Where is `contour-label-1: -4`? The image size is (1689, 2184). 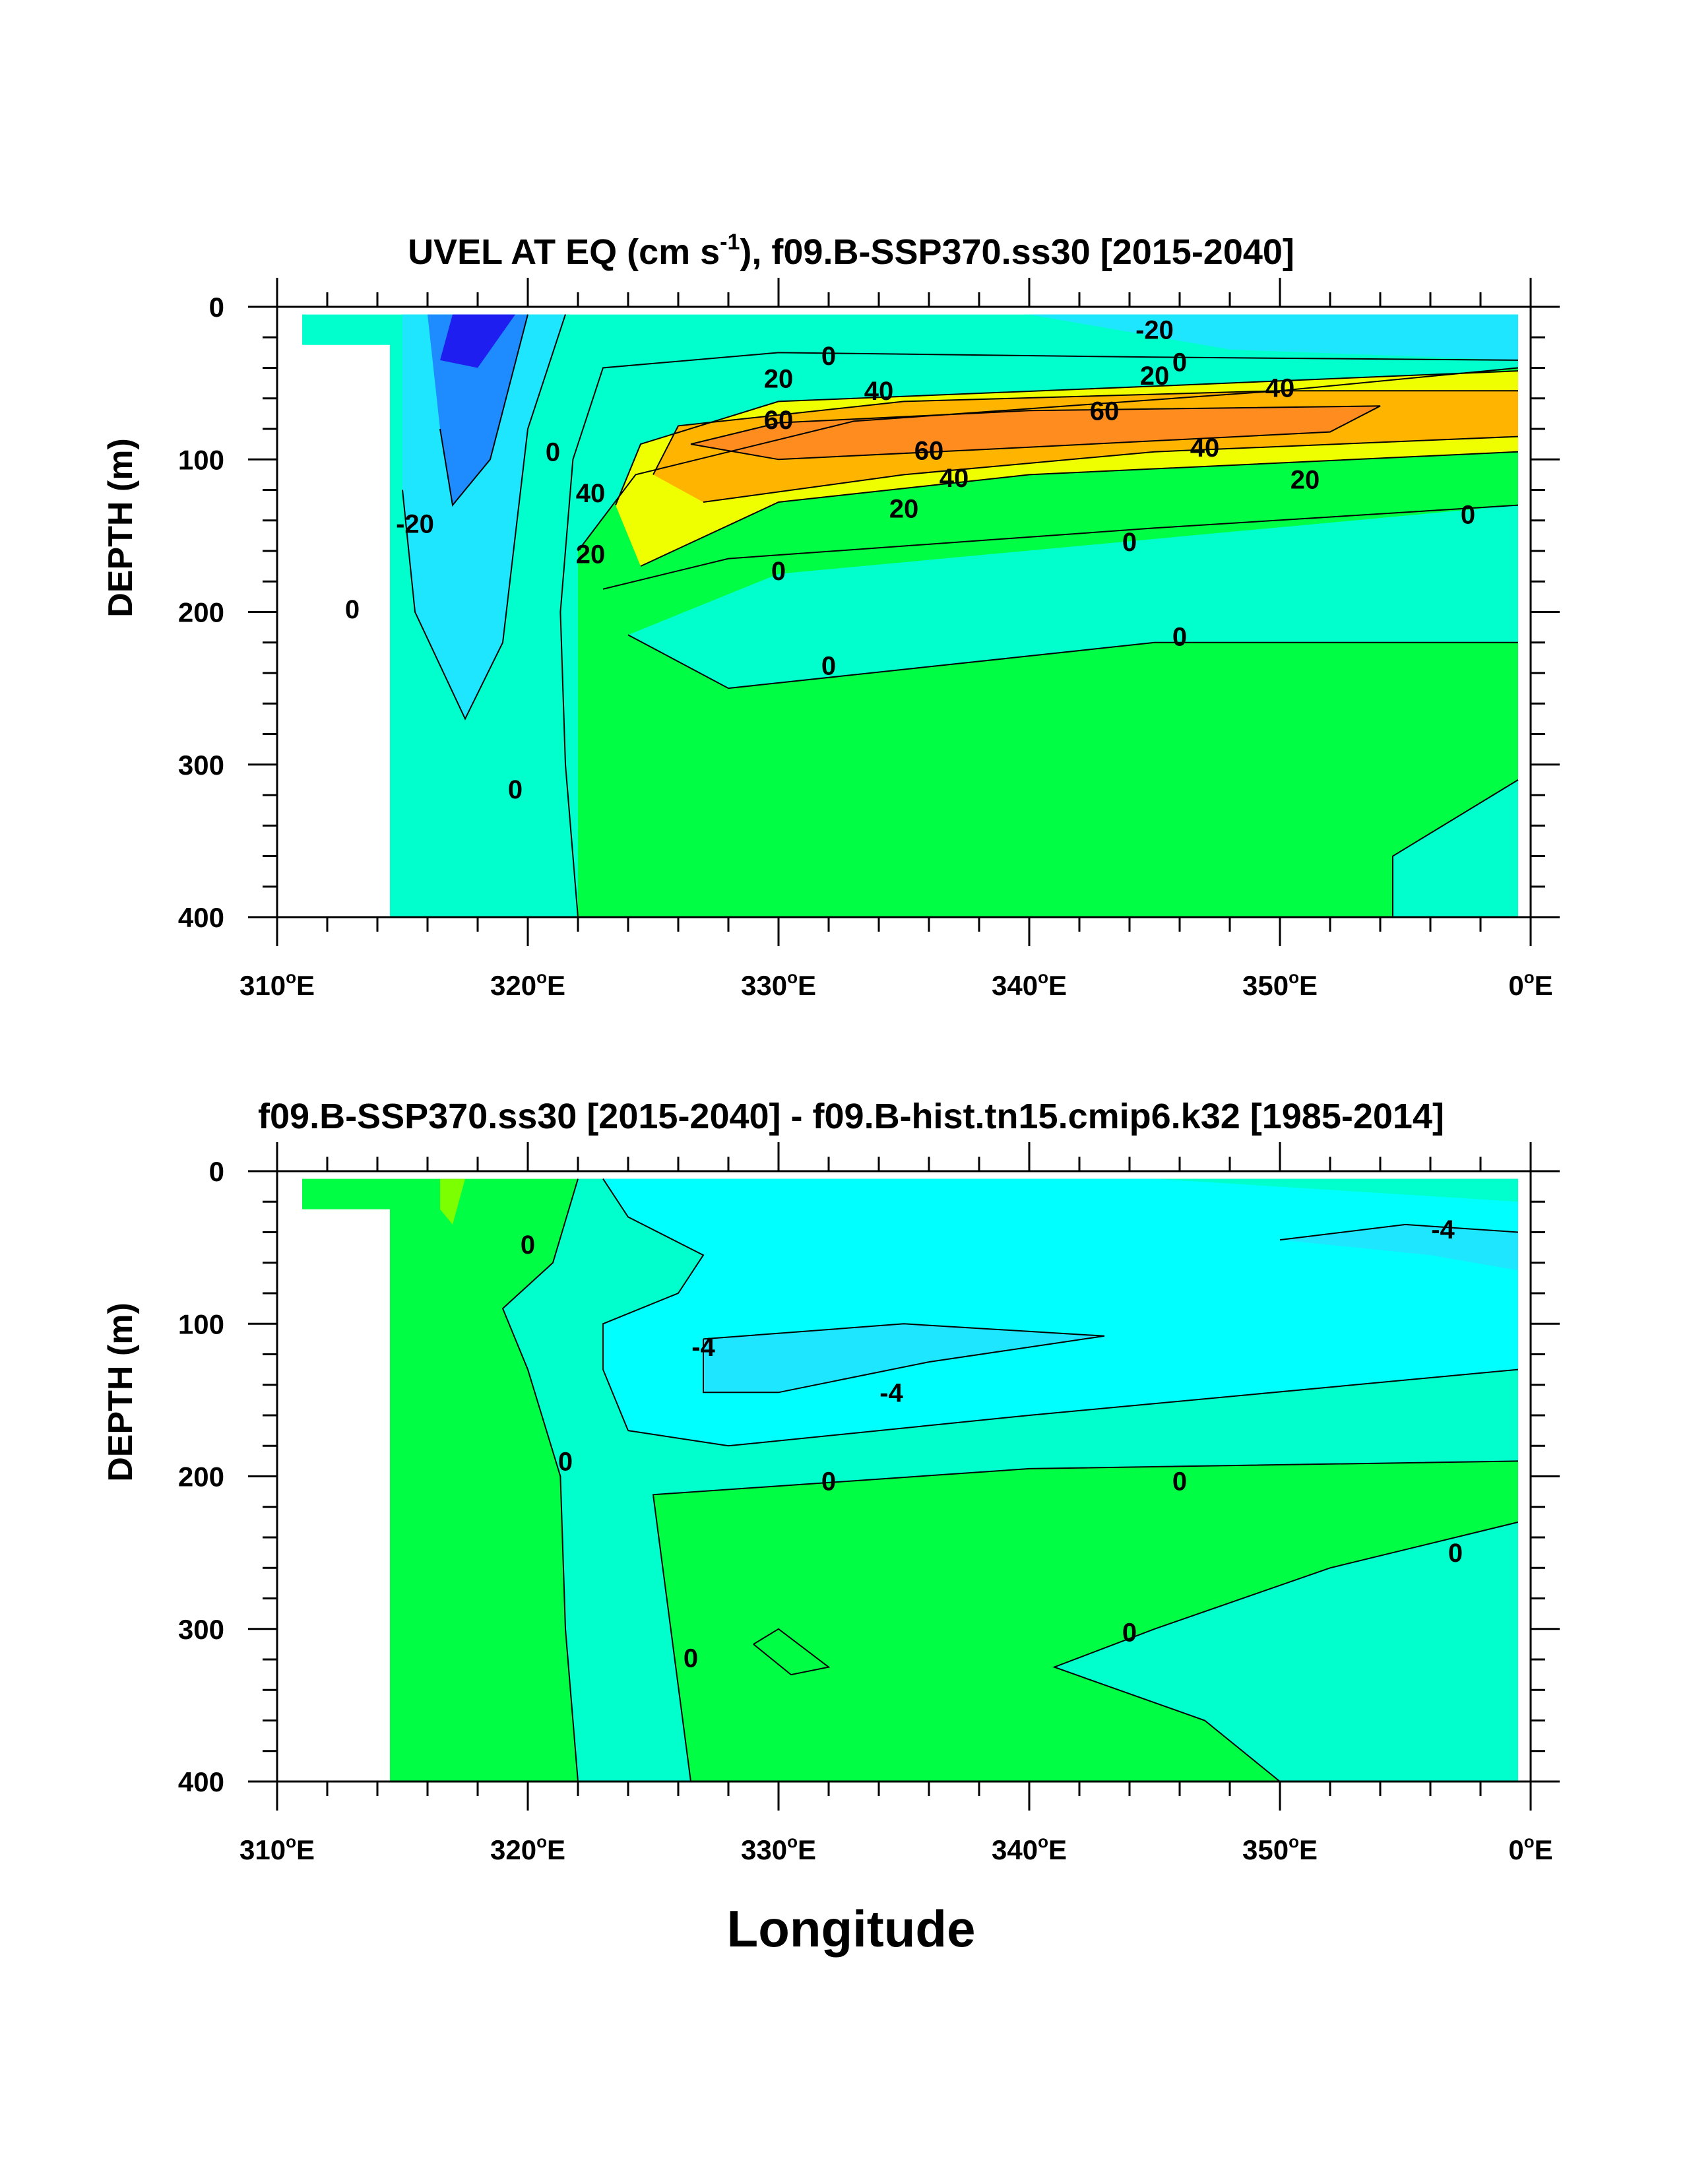 contour-label-1: -4 is located at coordinates (703, 1347).